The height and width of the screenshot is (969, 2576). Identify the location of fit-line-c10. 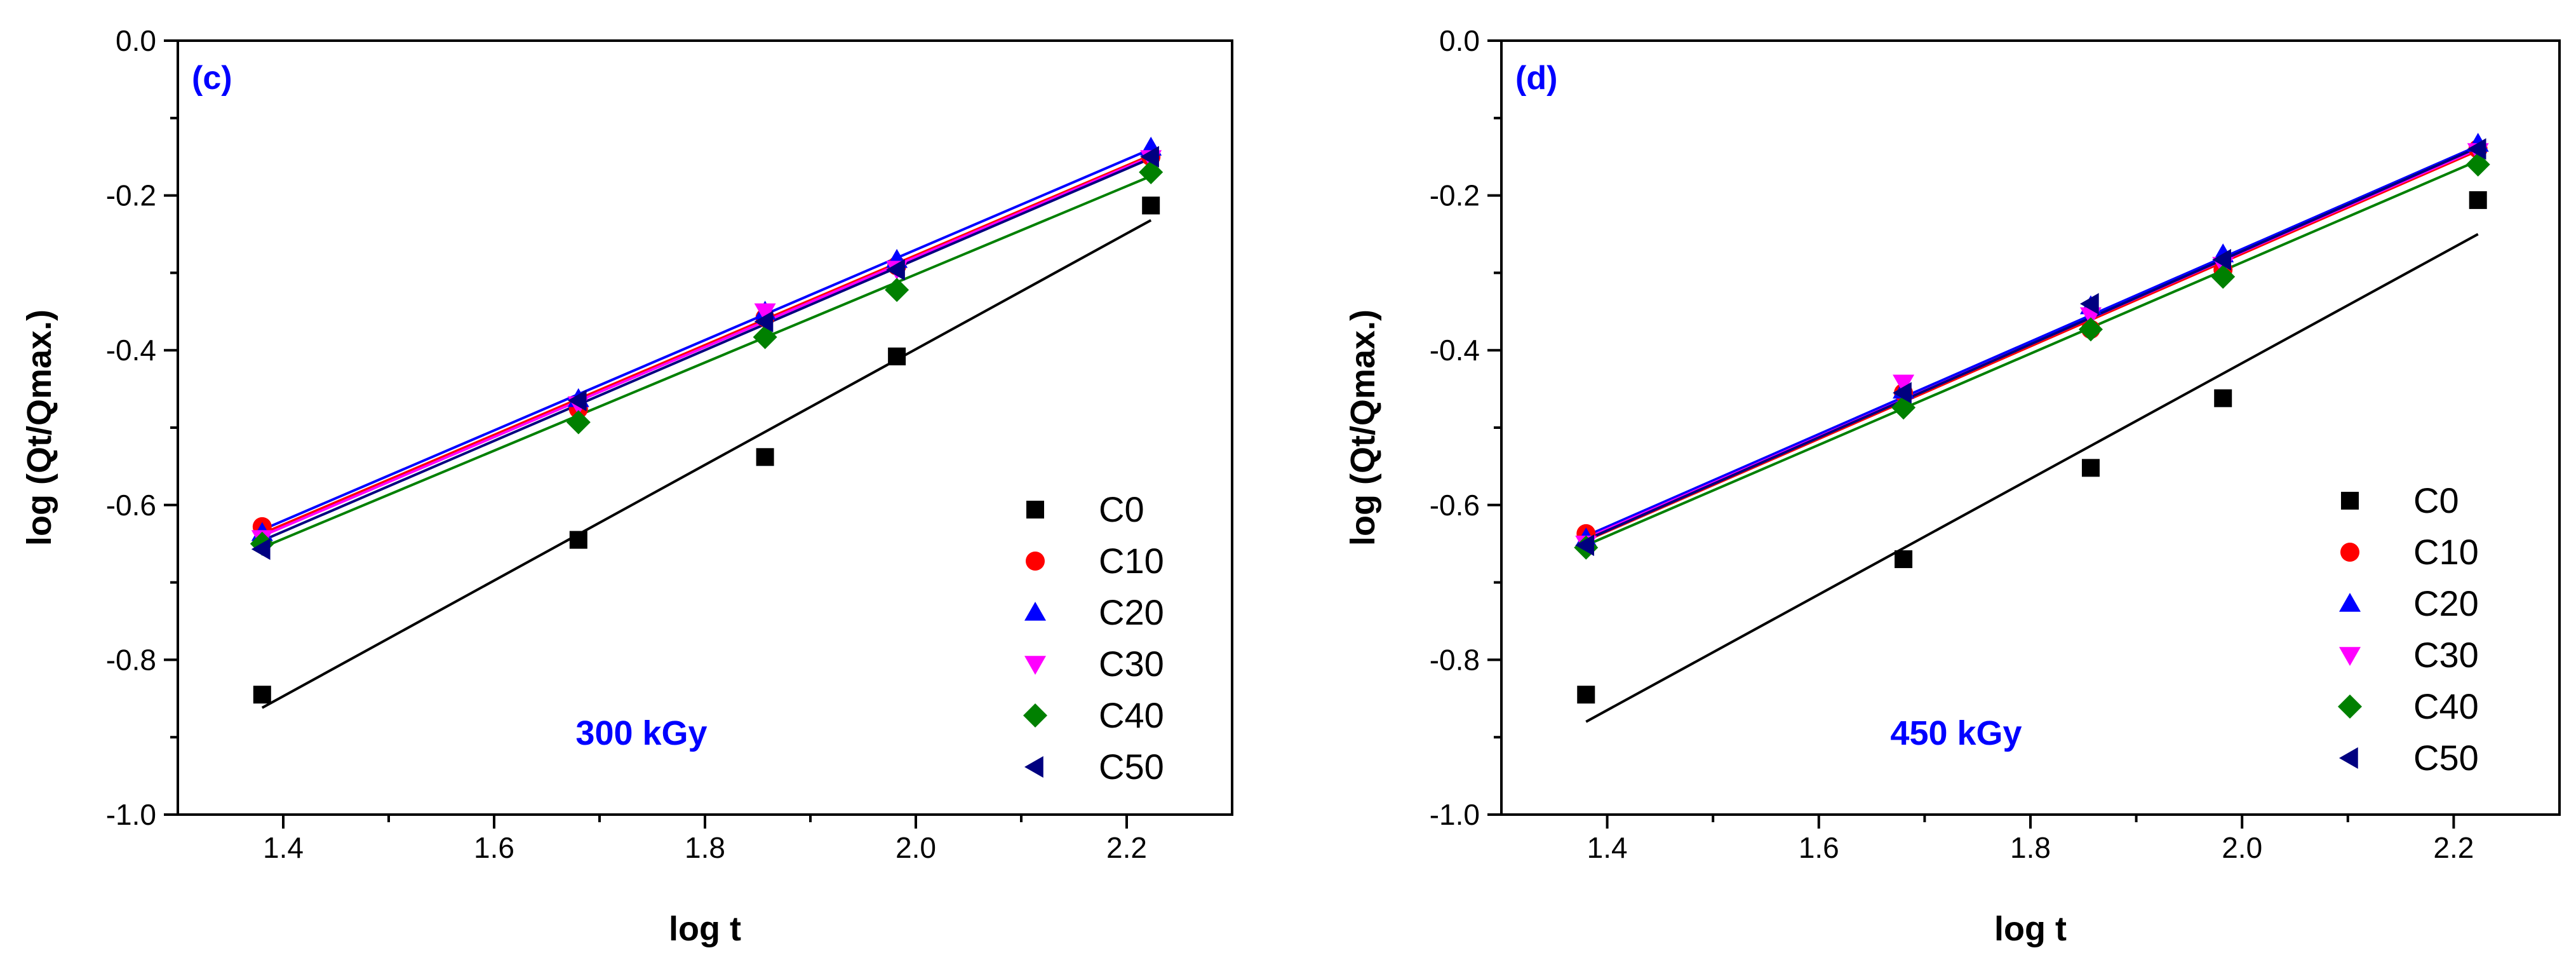
(706, 344).